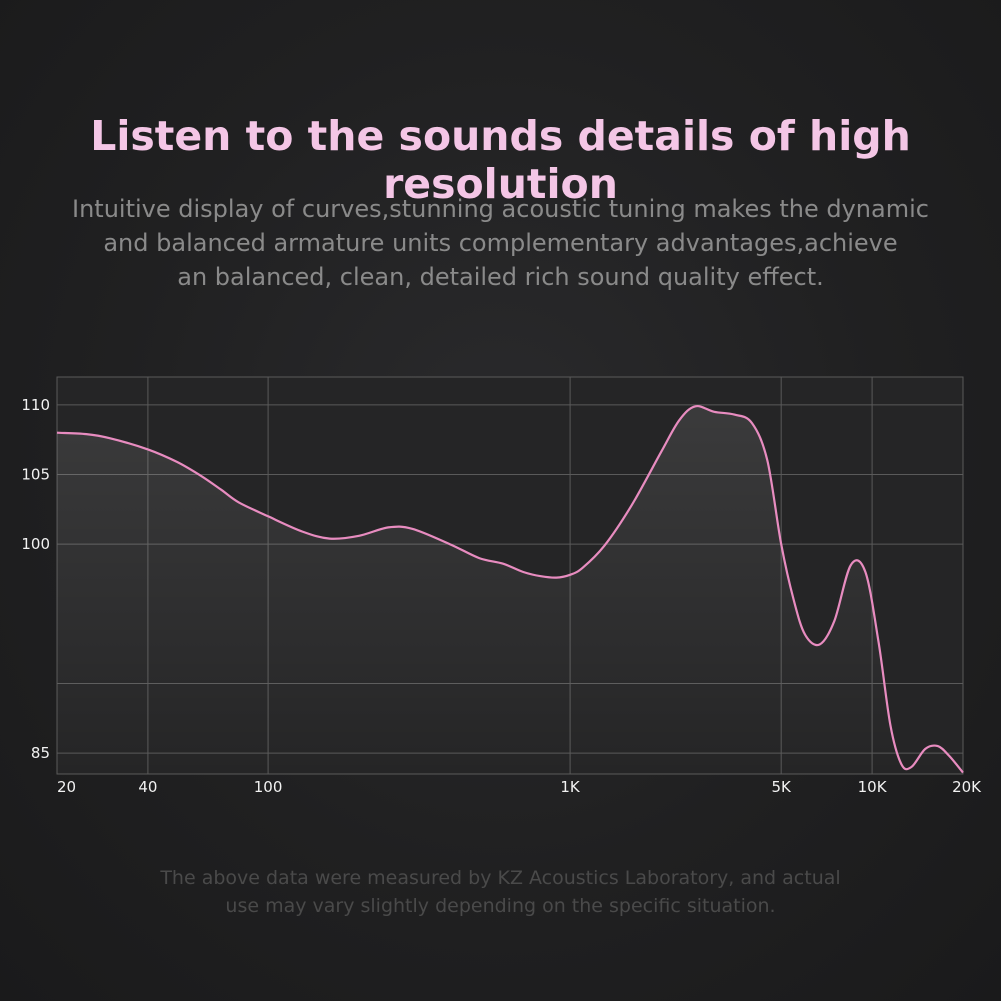 The height and width of the screenshot is (1001, 1001). What do you see at coordinates (967, 787) in the screenshot?
I see `x-tick-label: 20K` at bounding box center [967, 787].